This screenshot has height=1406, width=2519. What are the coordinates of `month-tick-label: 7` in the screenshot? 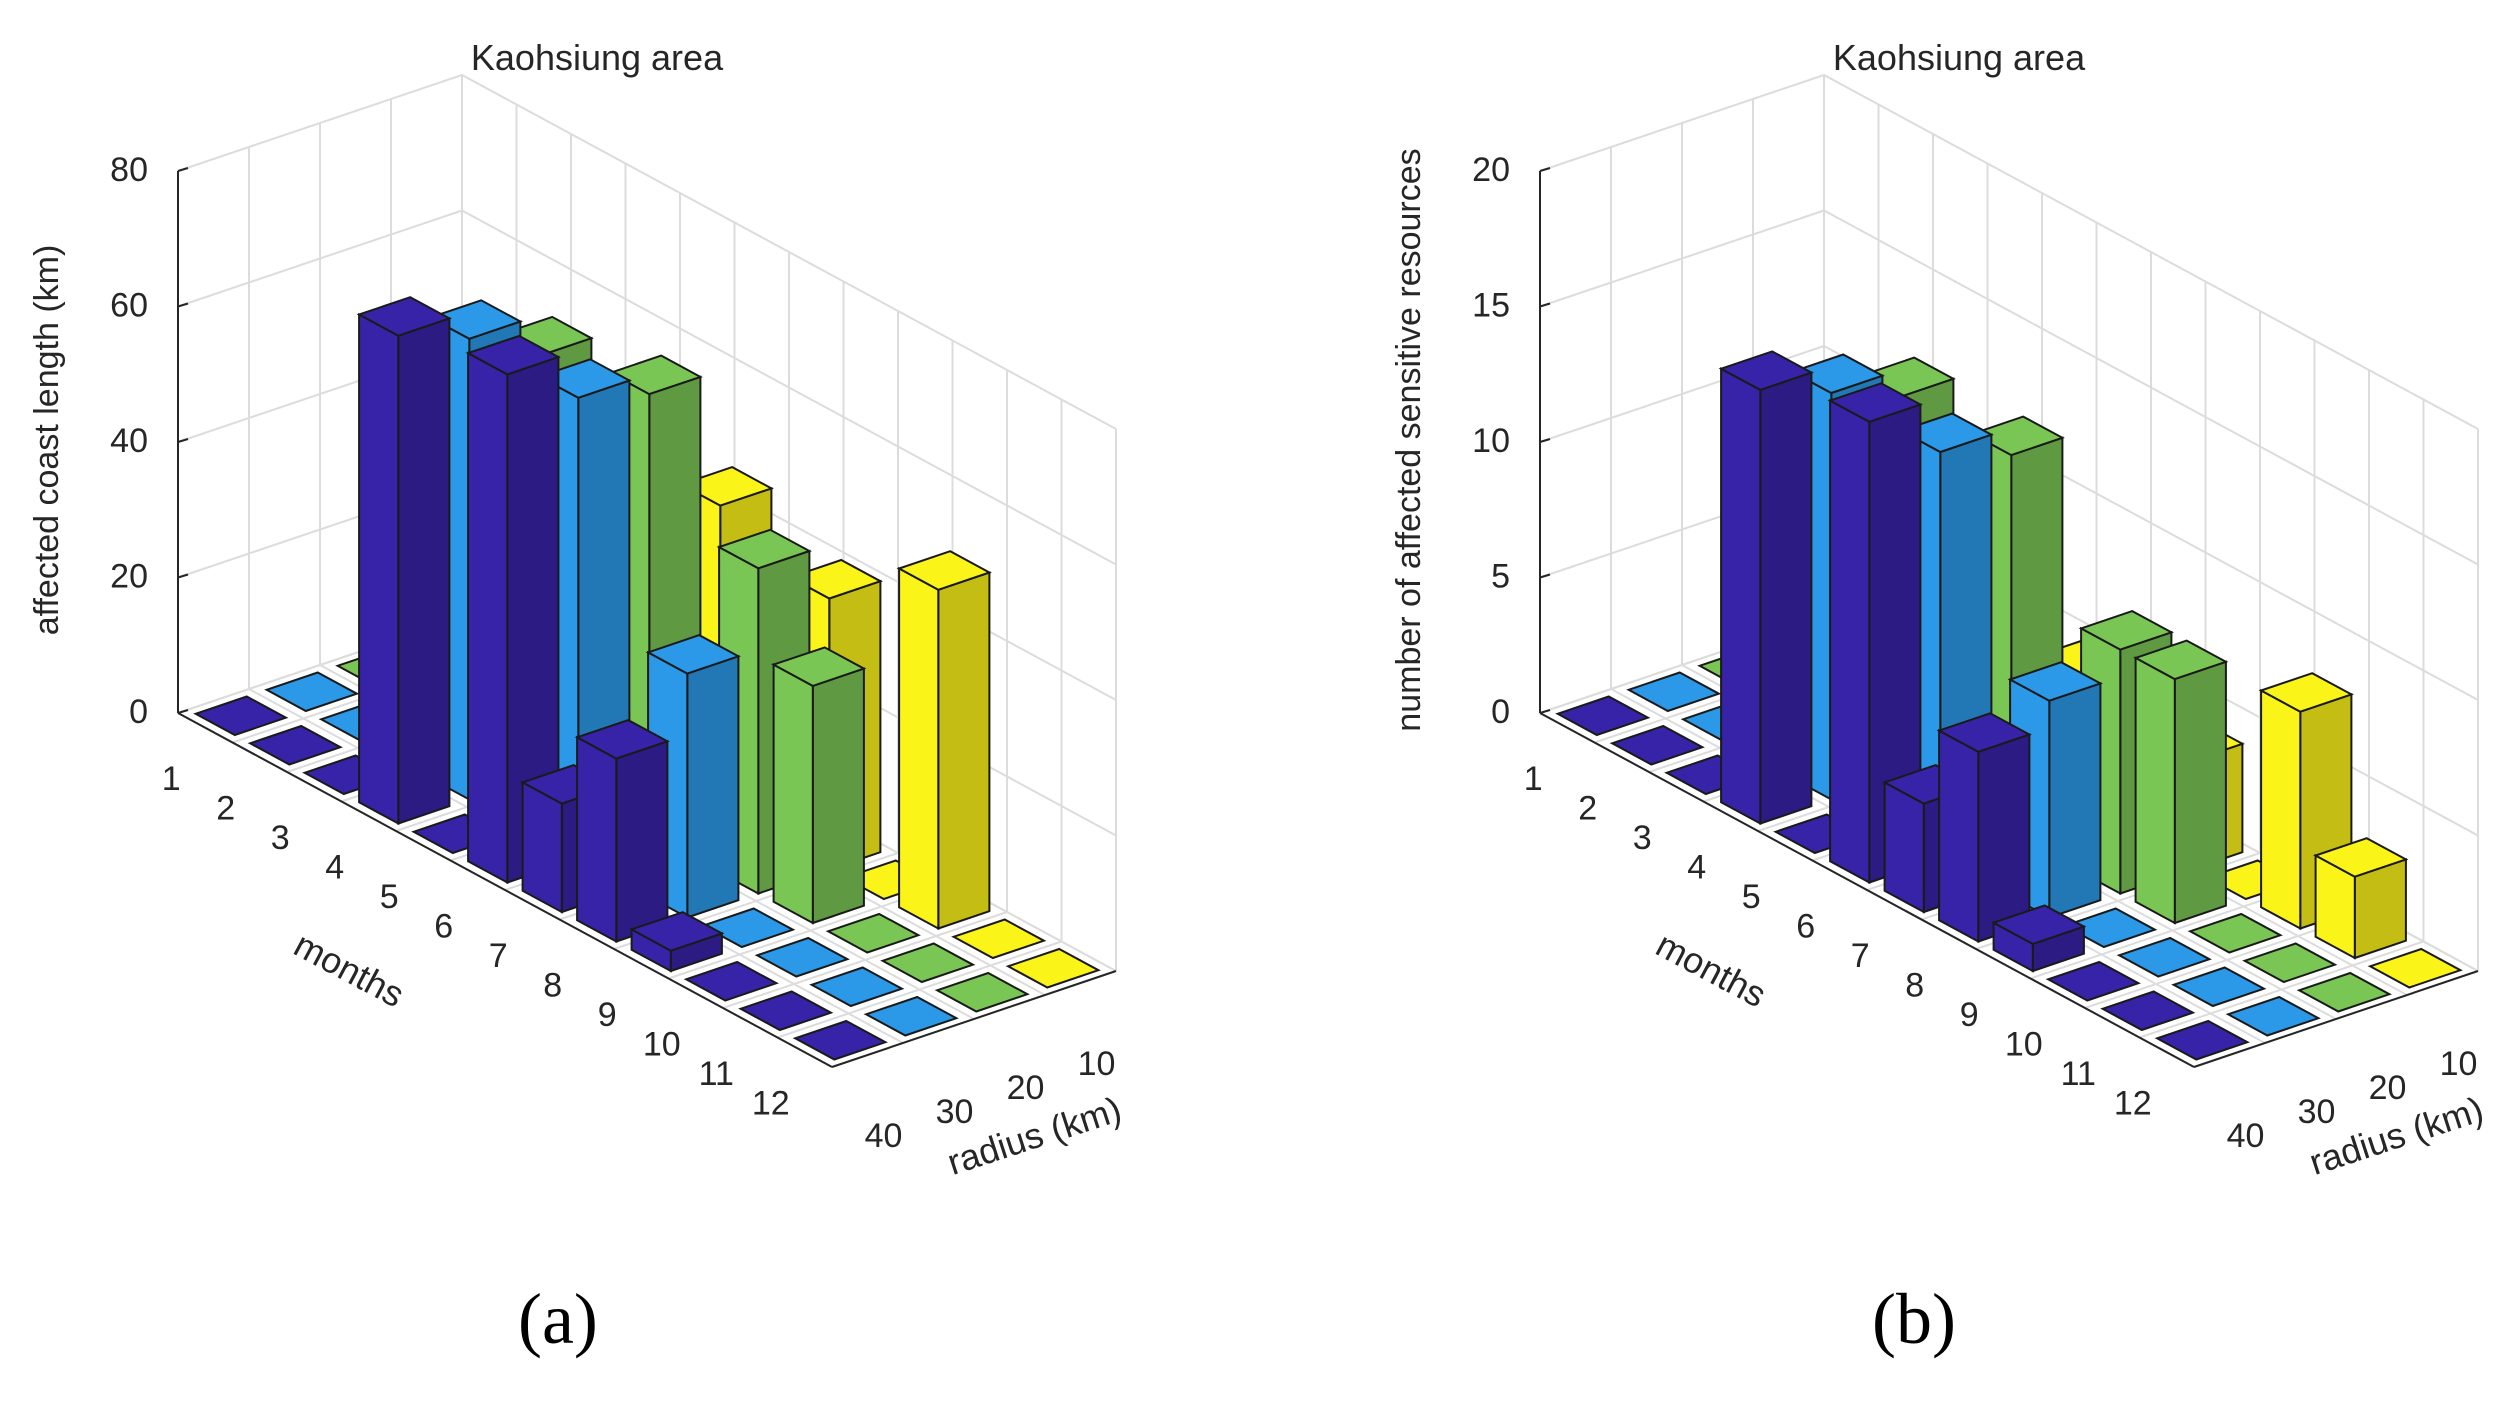 It's located at (1860, 956).